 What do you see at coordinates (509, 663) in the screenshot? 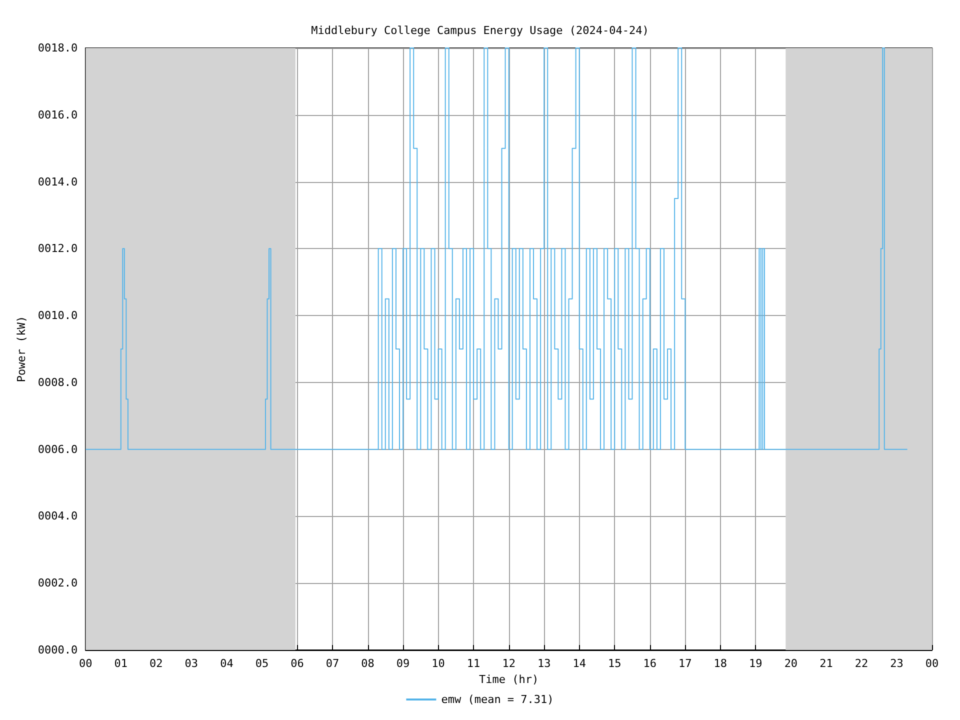
I see `x-tick-label: 12` at bounding box center [509, 663].